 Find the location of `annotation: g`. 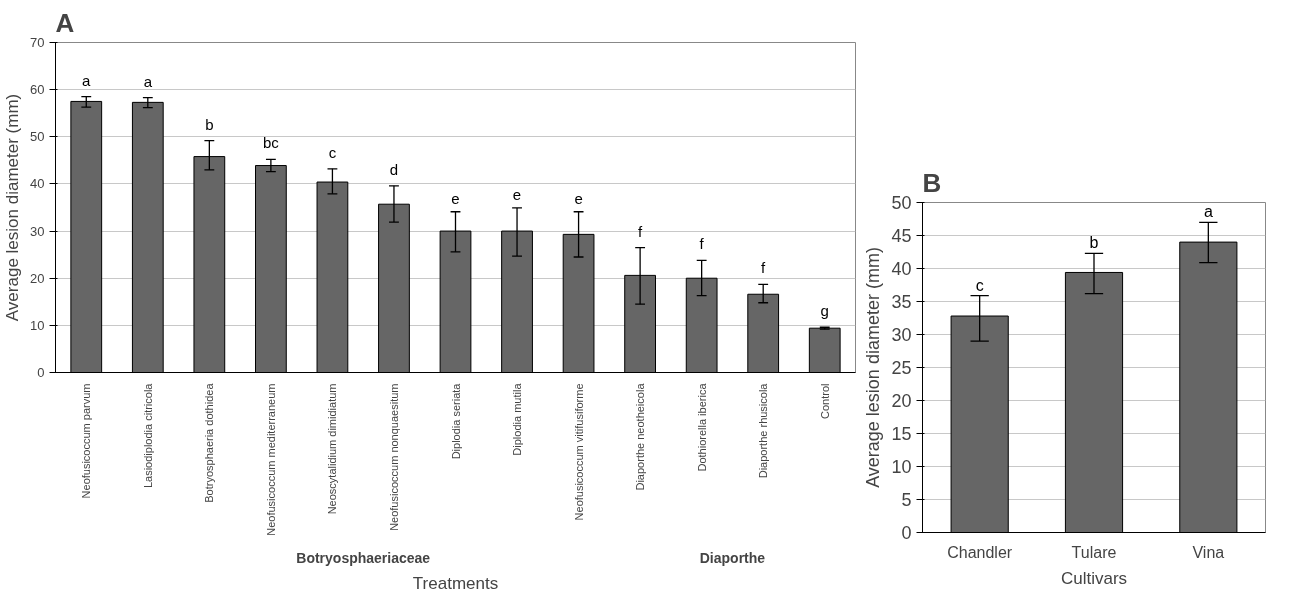

annotation: g is located at coordinates (824, 311).